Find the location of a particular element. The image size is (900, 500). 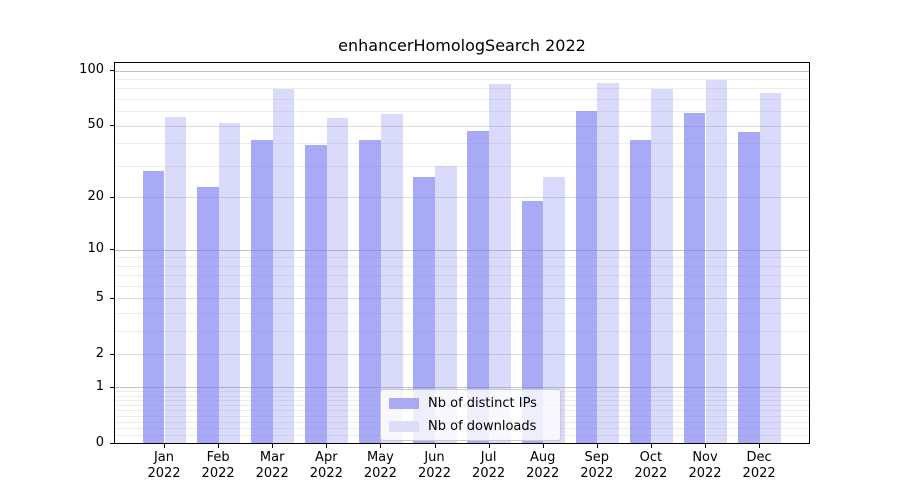

legend-label: Nb of distinct IPs is located at coordinates (482, 403).